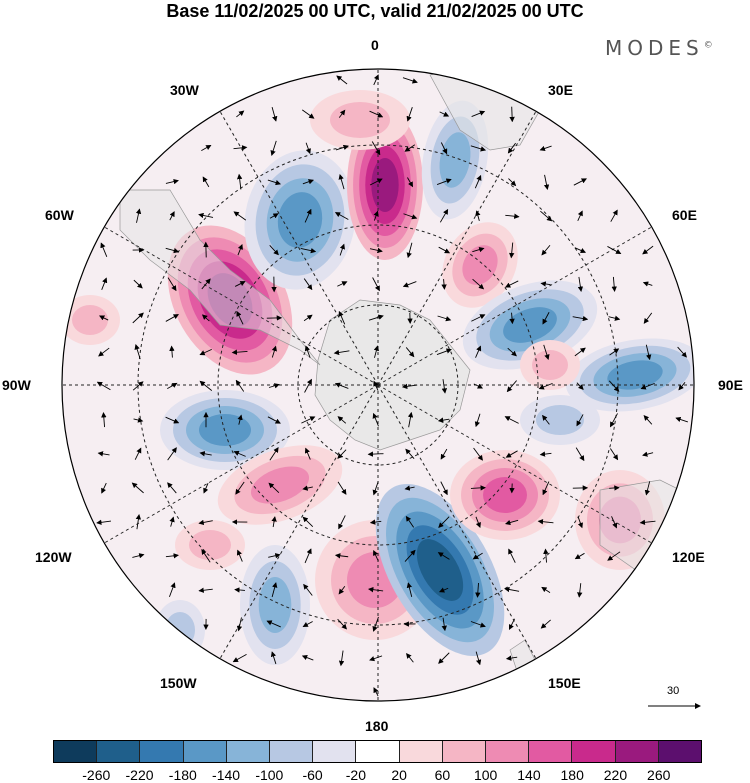  Describe the element at coordinates (615, 775) in the screenshot. I see `colorbar-tick-label: 220` at that location.